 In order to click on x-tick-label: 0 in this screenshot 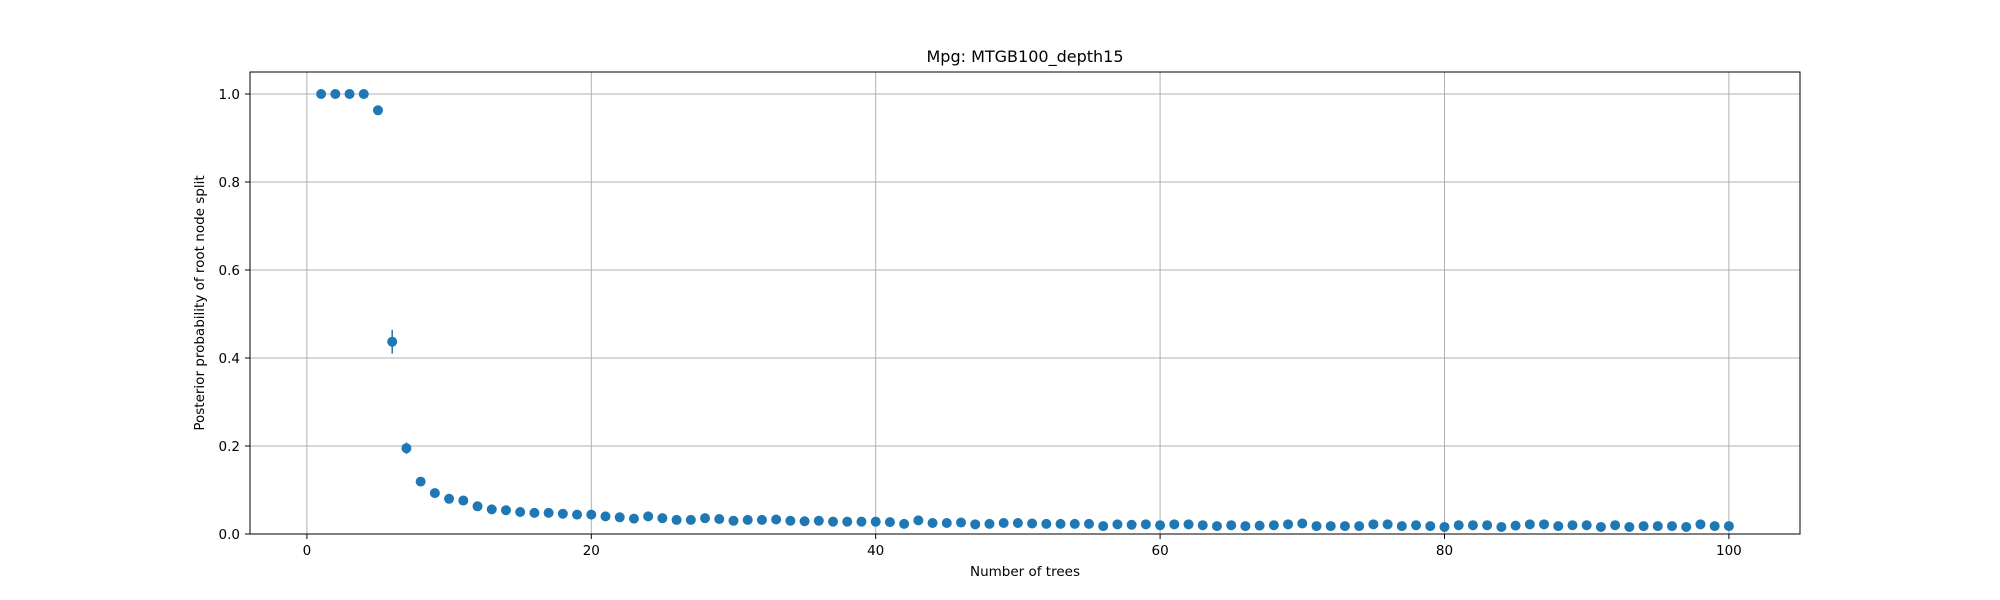, I will do `click(307, 551)`.